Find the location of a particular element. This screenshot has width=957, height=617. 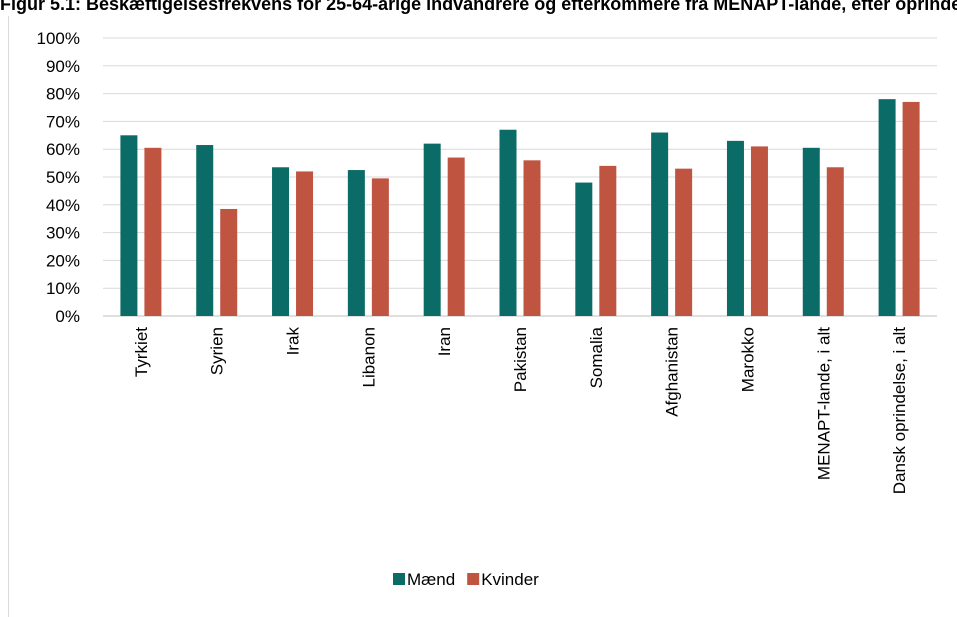

x-category-label: Afghanistan is located at coordinates (672, 372).